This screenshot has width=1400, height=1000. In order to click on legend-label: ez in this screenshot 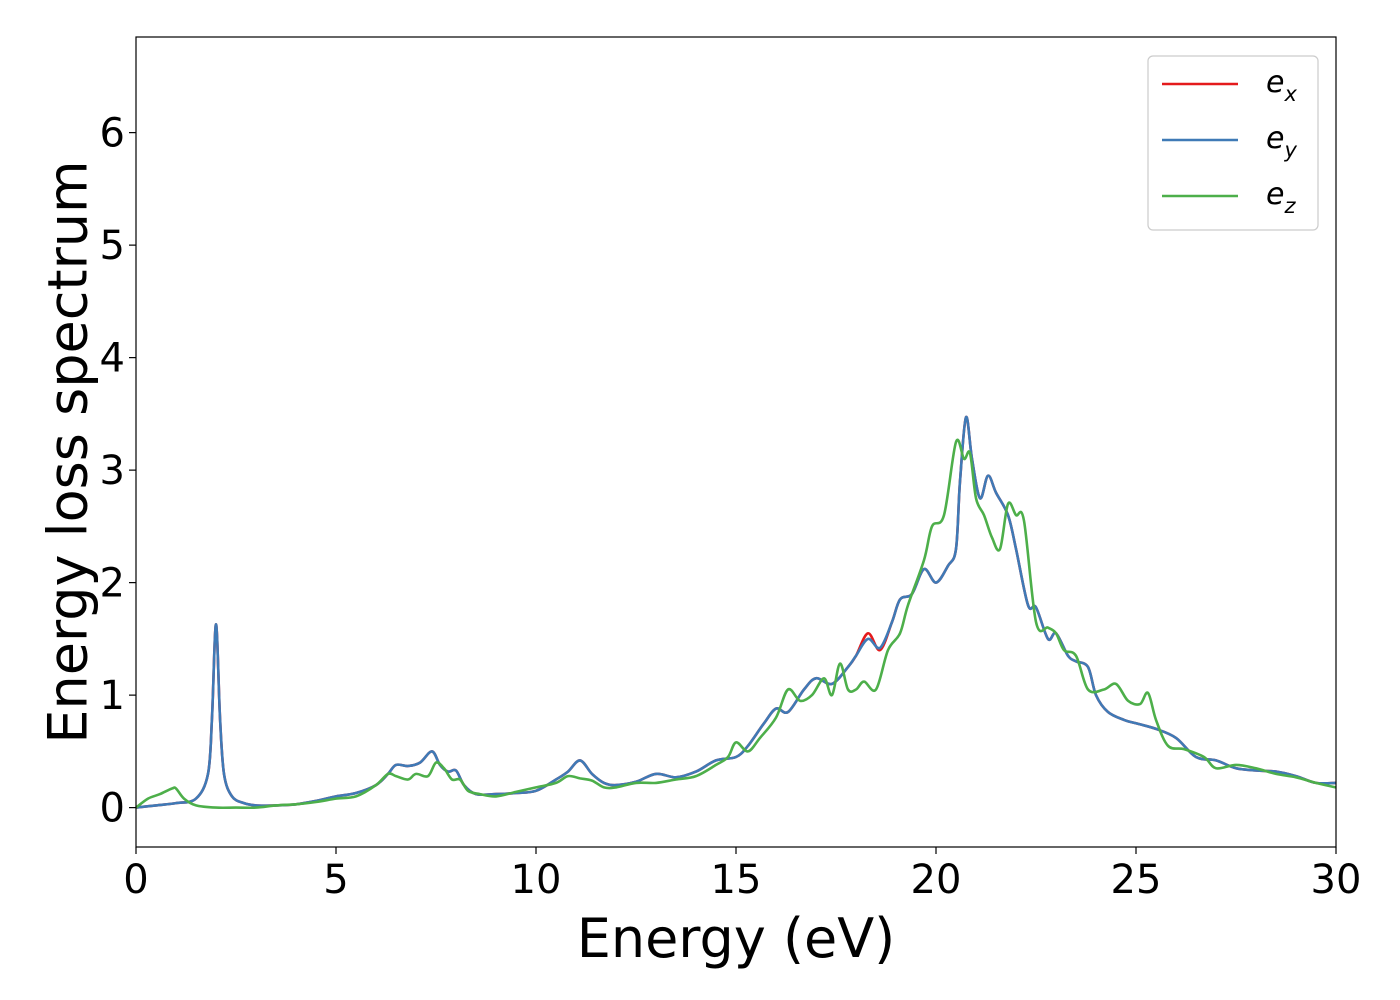, I will do `click(1281, 197)`.